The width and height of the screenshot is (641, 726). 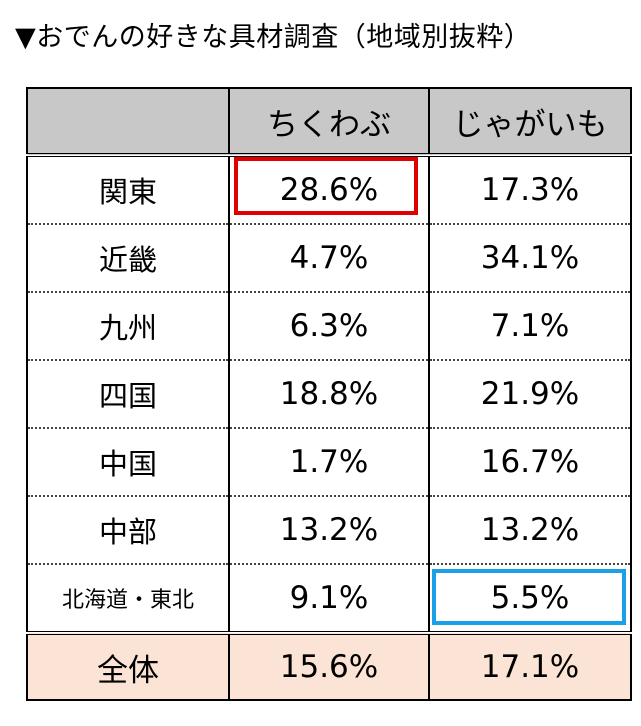 I want to click on jagaimo-cell: 16.7%, so click(x=530, y=462).